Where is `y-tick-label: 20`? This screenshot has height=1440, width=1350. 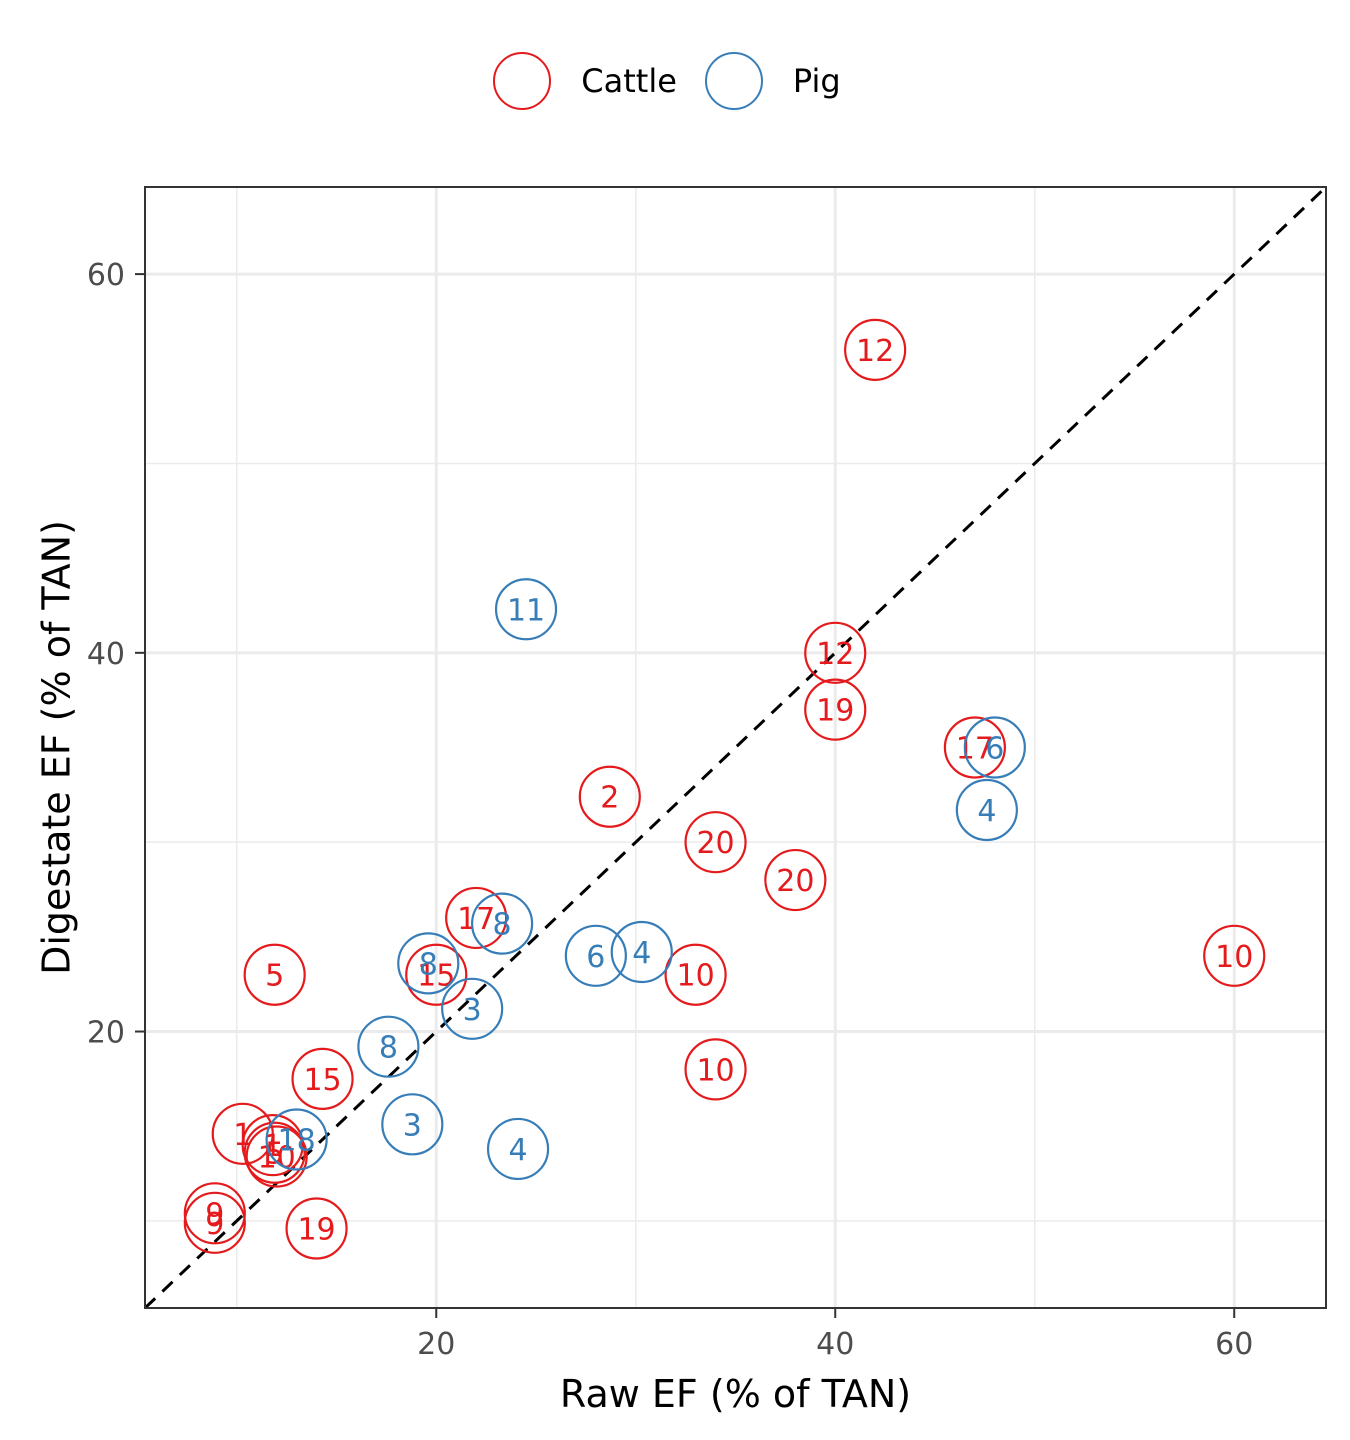 y-tick-label: 20 is located at coordinates (106, 1033).